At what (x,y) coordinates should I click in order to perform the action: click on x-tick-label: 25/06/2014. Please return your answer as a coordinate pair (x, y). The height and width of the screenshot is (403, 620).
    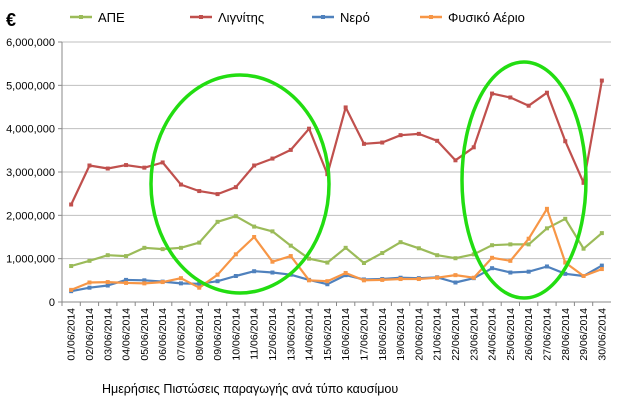
    Looking at the image, I should click on (511, 334).